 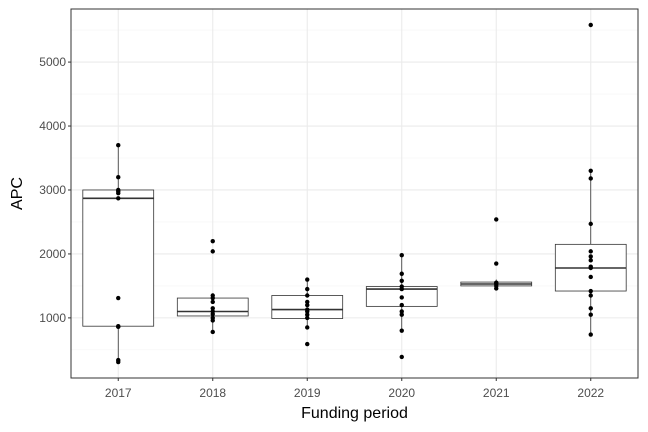 What do you see at coordinates (52, 62) in the screenshot?
I see `y-tick-label: 5000` at bounding box center [52, 62].